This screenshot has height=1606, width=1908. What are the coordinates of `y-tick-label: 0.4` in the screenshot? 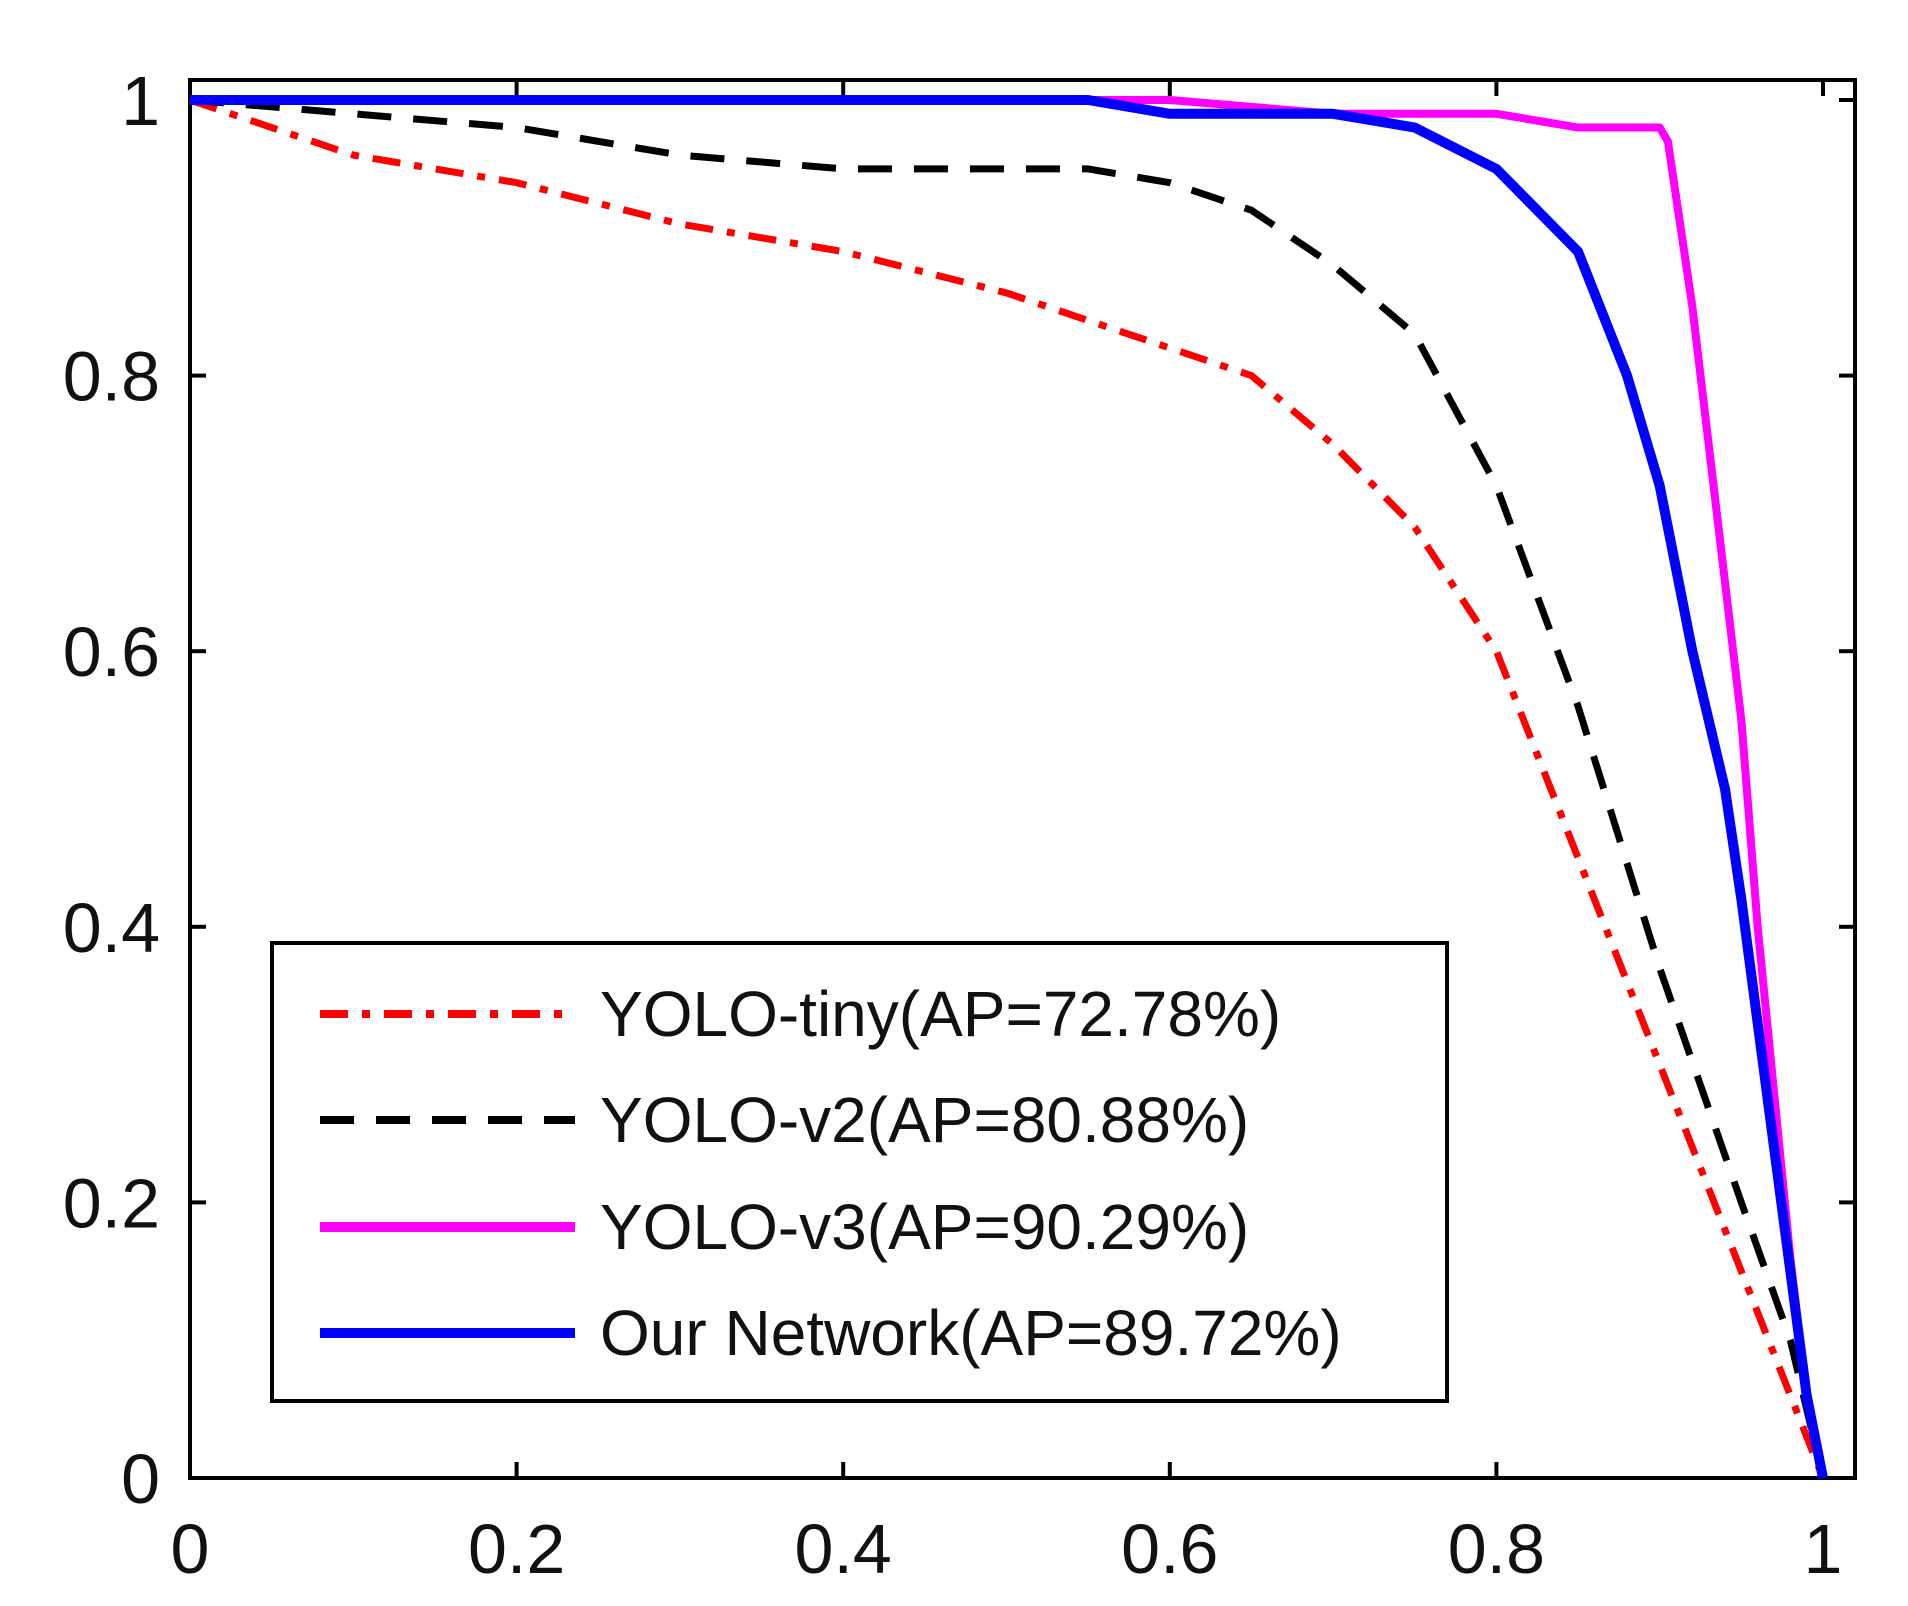 It's located at (111, 928).